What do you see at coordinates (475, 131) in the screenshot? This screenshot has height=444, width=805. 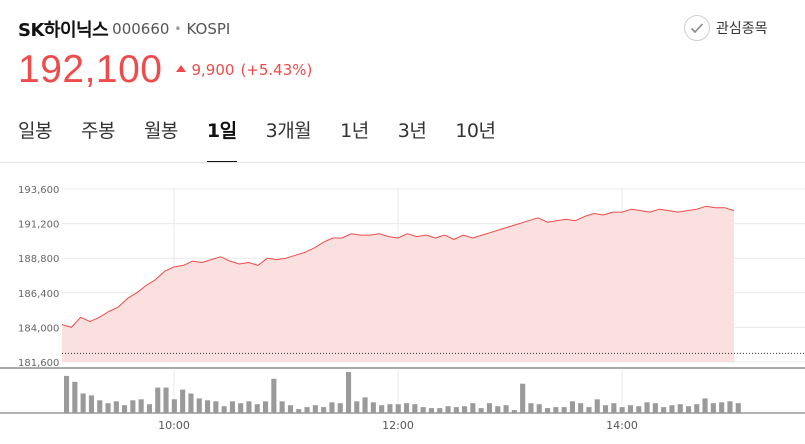 I see `tab-10-years: 10년` at bounding box center [475, 131].